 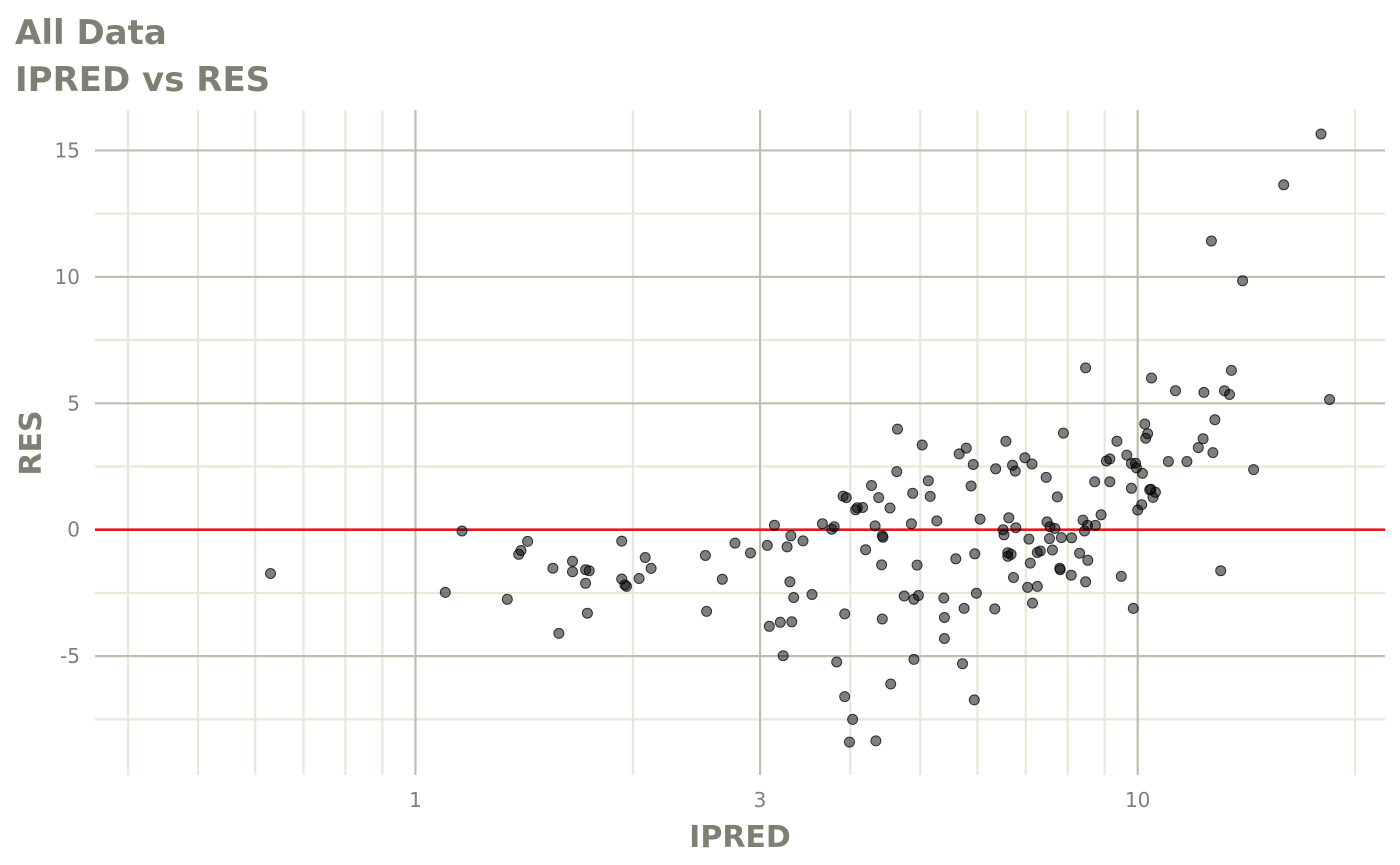 I want to click on y-tick-label: -5, so click(x=70, y=656).